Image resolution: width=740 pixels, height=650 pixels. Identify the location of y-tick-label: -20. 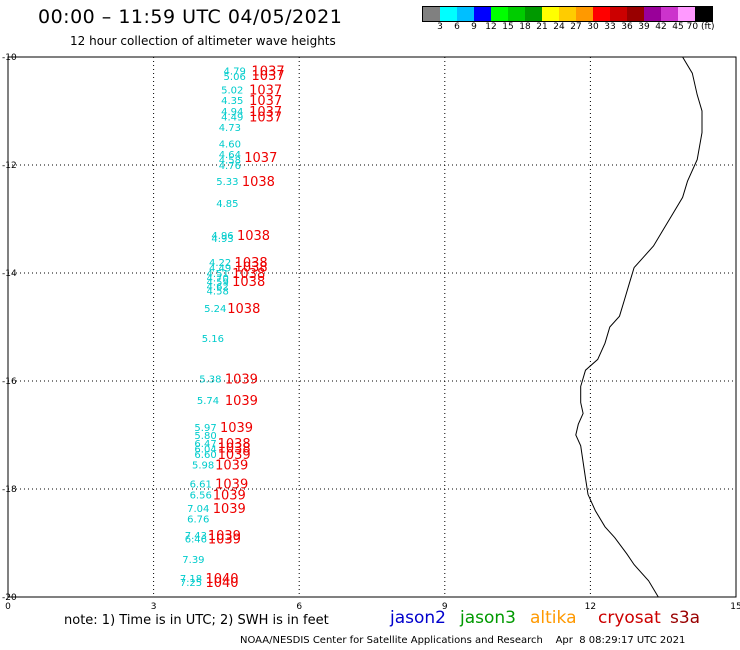
(9, 598).